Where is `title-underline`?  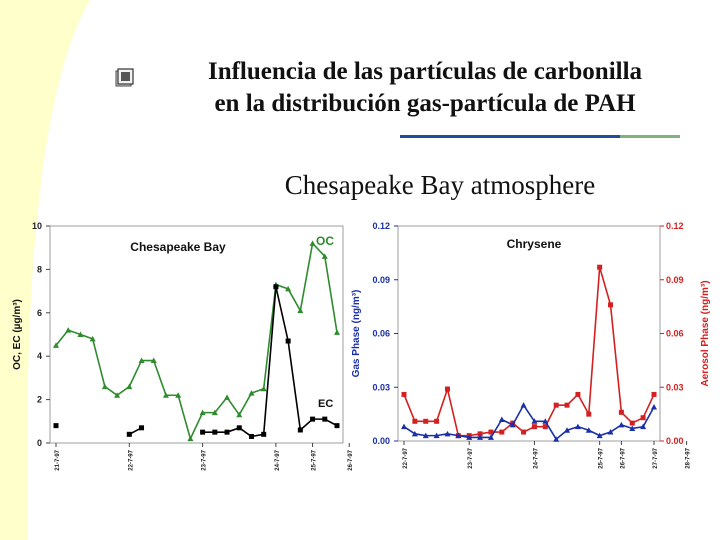 title-underline is located at coordinates (540, 136).